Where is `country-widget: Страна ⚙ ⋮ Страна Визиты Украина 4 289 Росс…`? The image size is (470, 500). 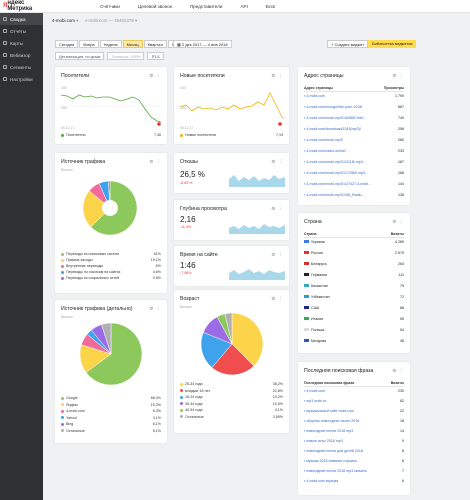
country-widget: Страна ⚙ ⋮ Страна Визиты Украина 4 289 Росс… is located at coordinates (354, 283).